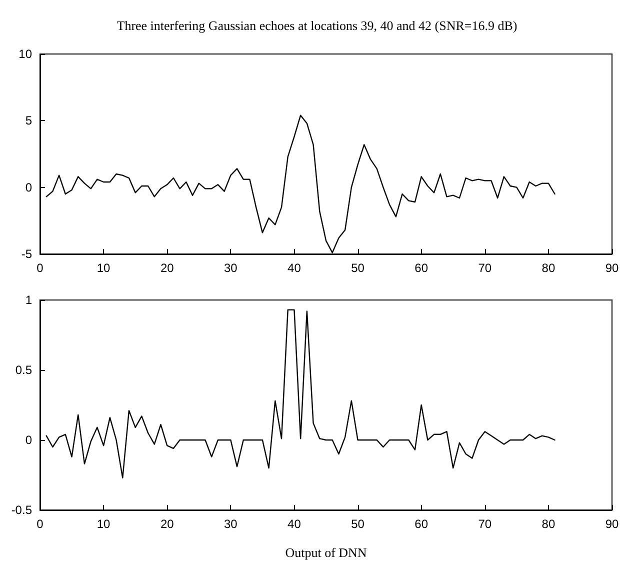  I want to click on y-tick-label: 1, so click(28, 300).